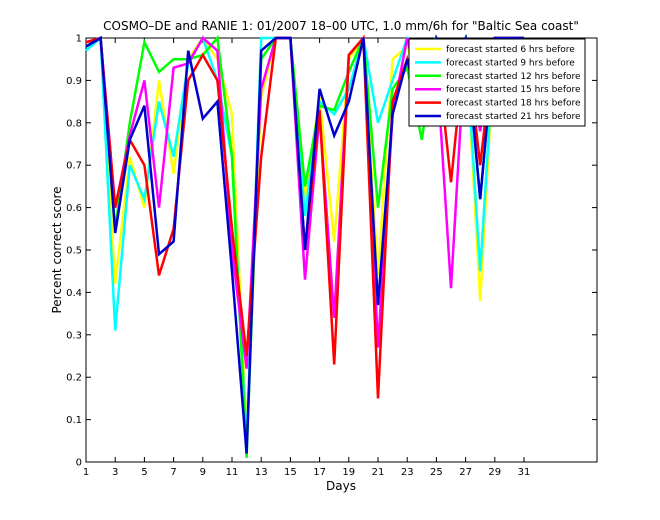 The image size is (660, 520). What do you see at coordinates (513, 90) in the screenshot?
I see `legend-label: forecast started 15 hrs before` at bounding box center [513, 90].